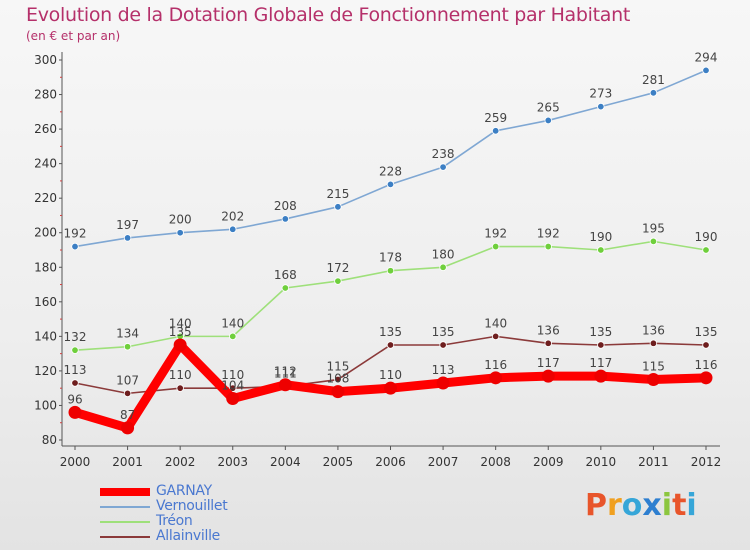  I want to click on x-tick-label: 2008, so click(495, 462).